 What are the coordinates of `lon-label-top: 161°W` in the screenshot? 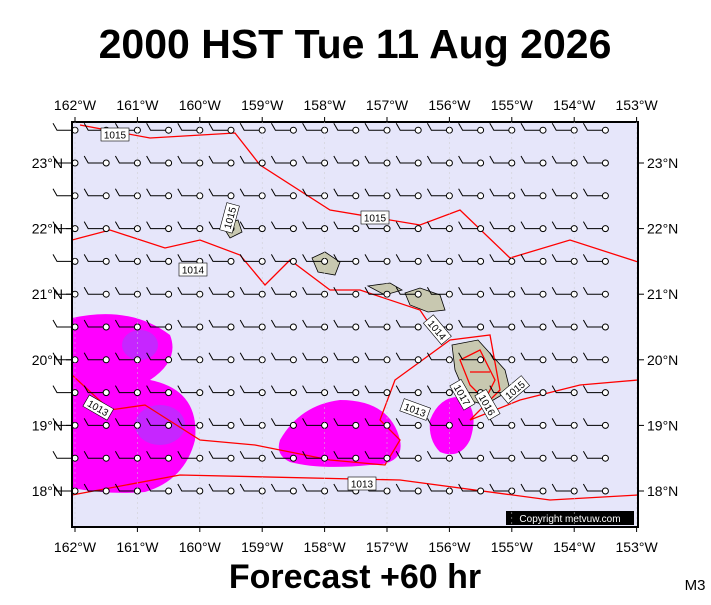 It's located at (137, 105).